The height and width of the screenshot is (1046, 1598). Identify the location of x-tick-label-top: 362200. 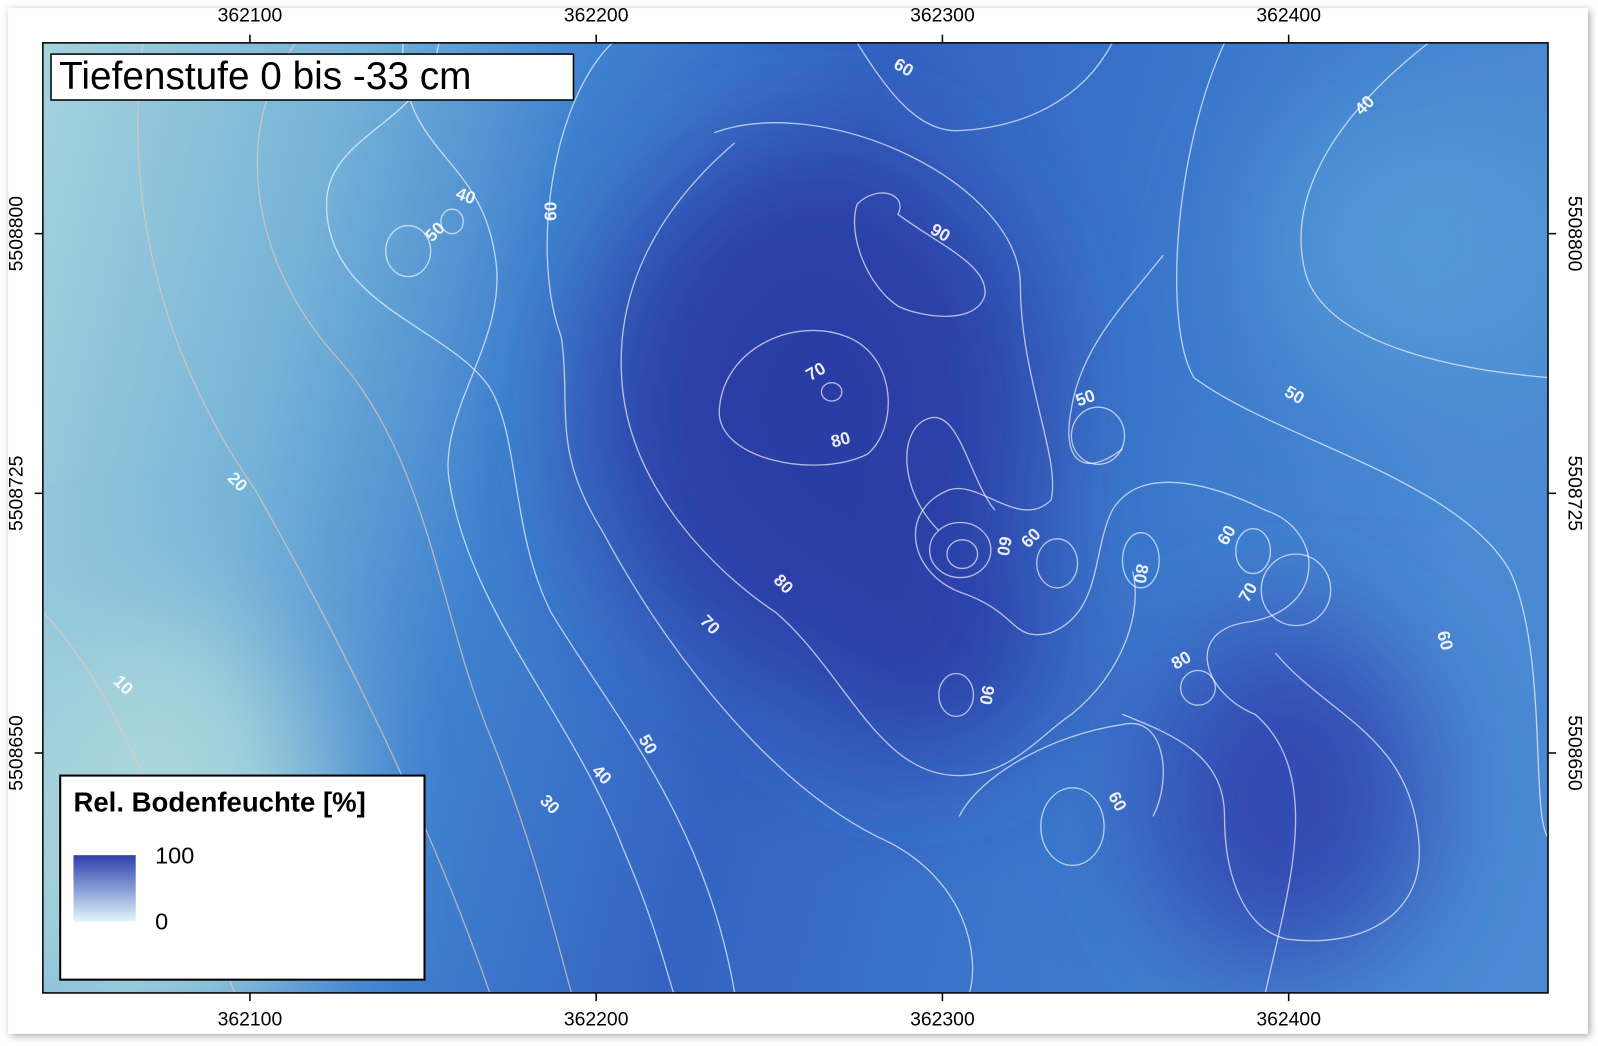
(596, 15).